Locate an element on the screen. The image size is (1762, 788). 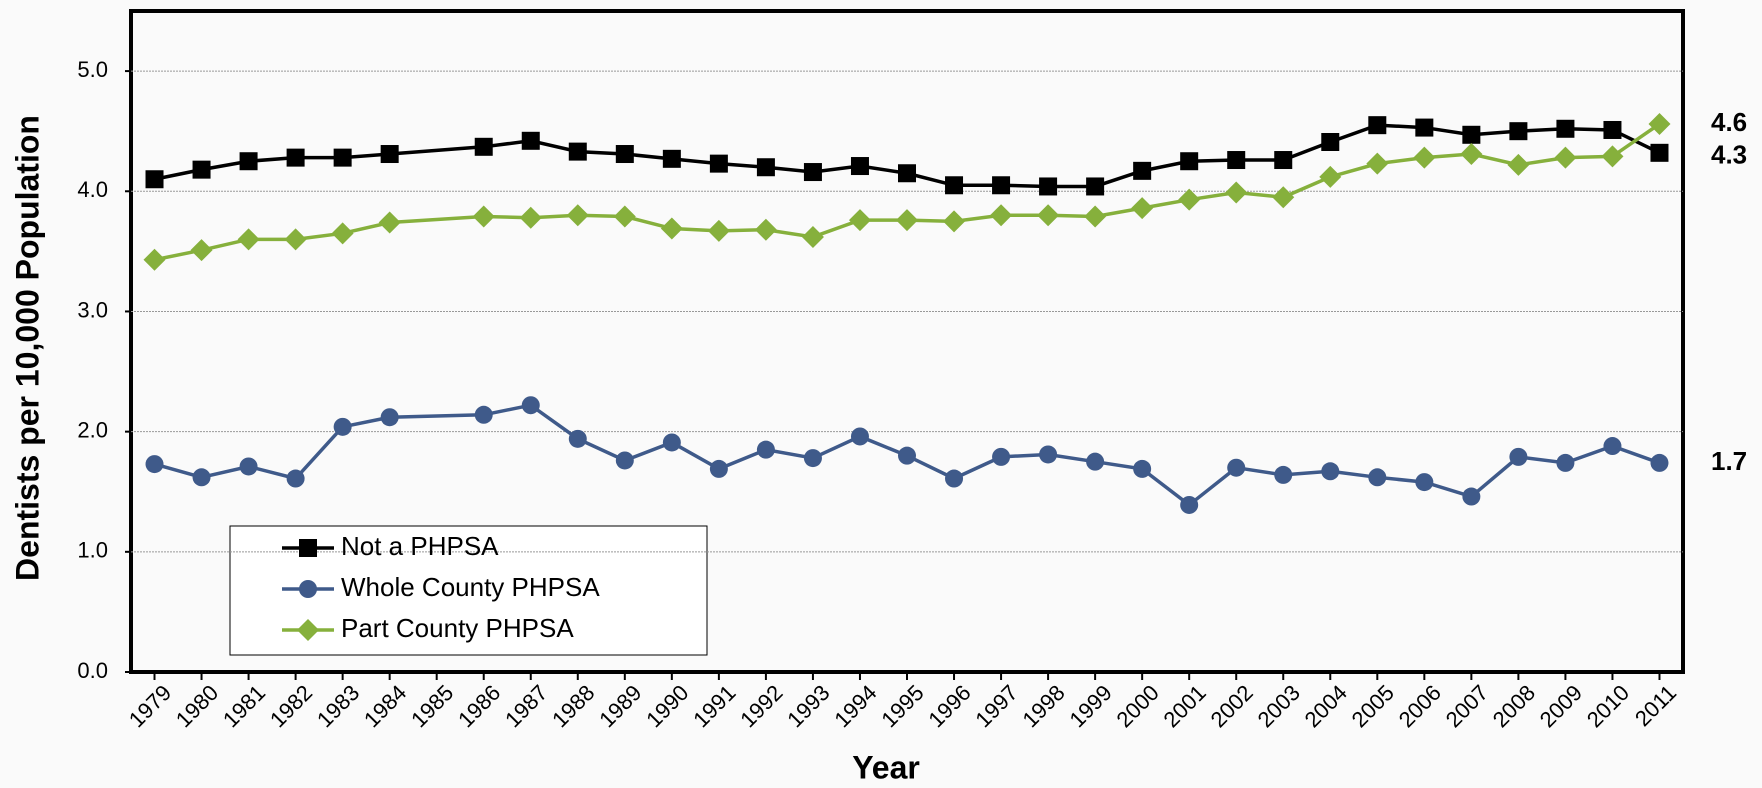
x-tick-label: 1996 is located at coordinates (949, 706).